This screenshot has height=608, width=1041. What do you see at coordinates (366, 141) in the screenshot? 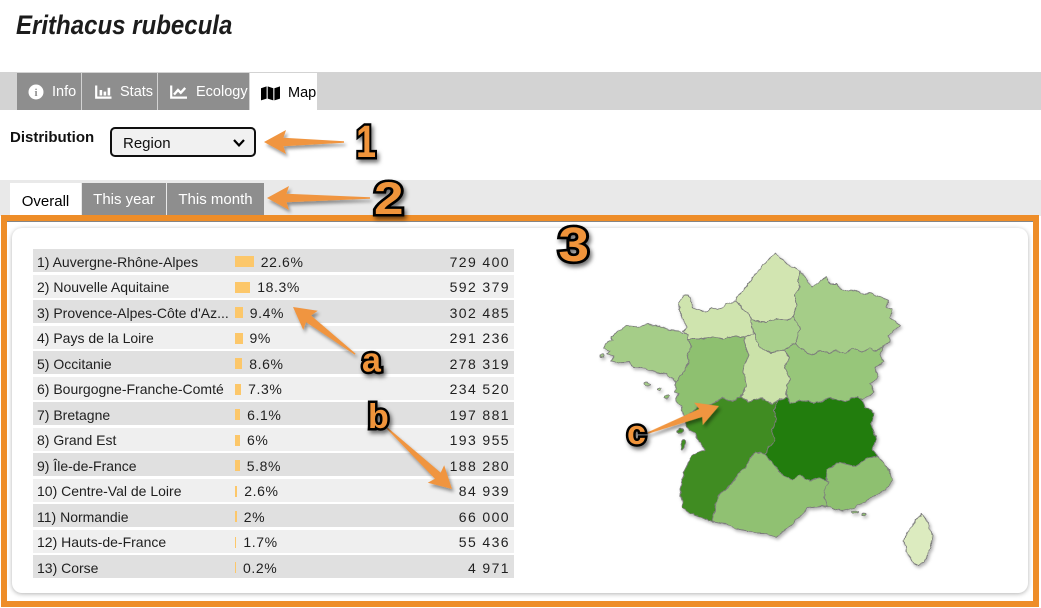
I see `svg-text: 1` at bounding box center [366, 141].